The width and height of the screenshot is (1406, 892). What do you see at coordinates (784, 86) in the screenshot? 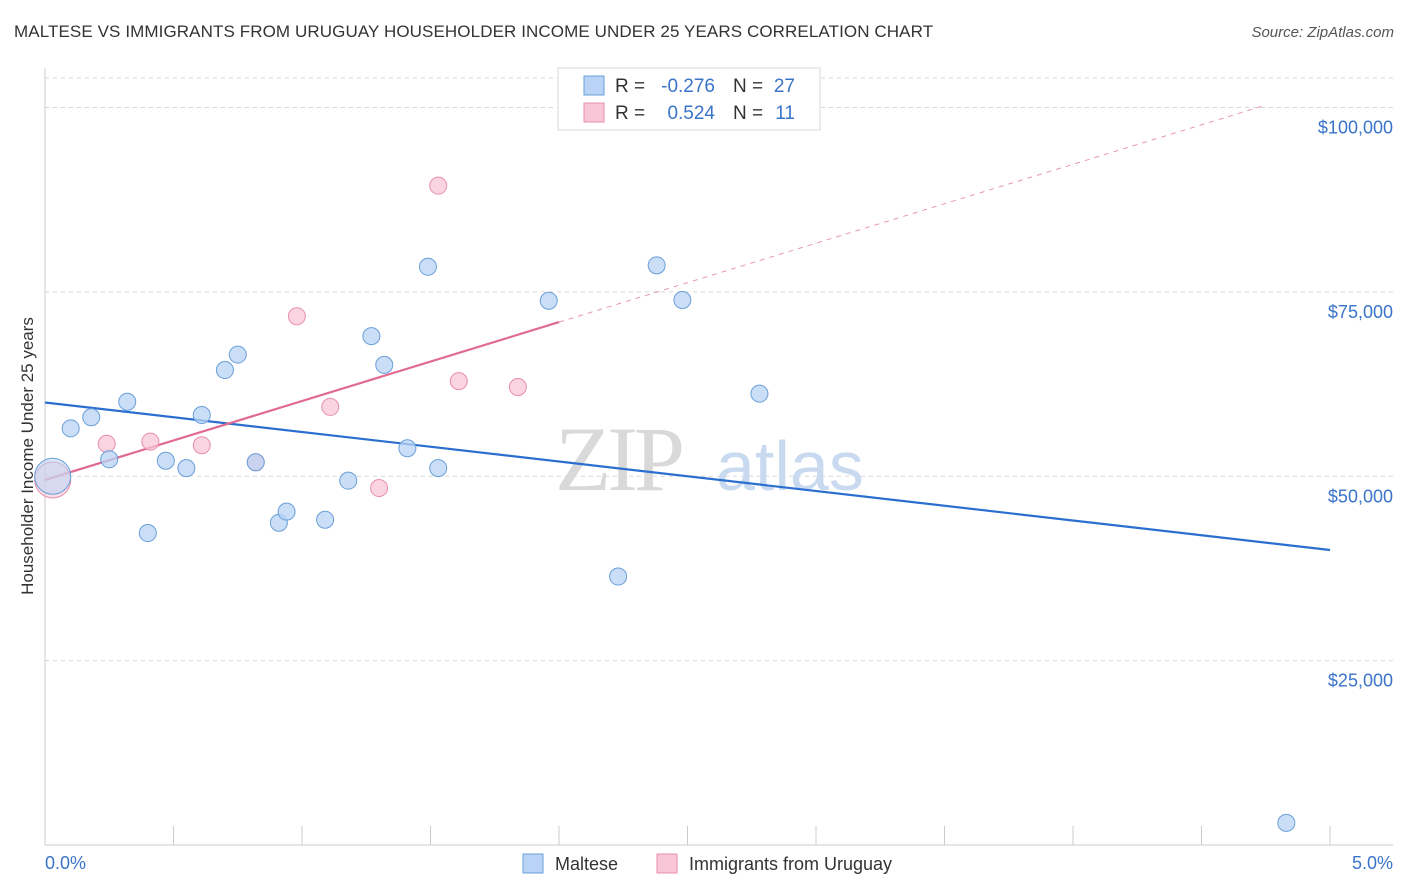
I see `legend-maltese-n-value: 27` at bounding box center [784, 86].